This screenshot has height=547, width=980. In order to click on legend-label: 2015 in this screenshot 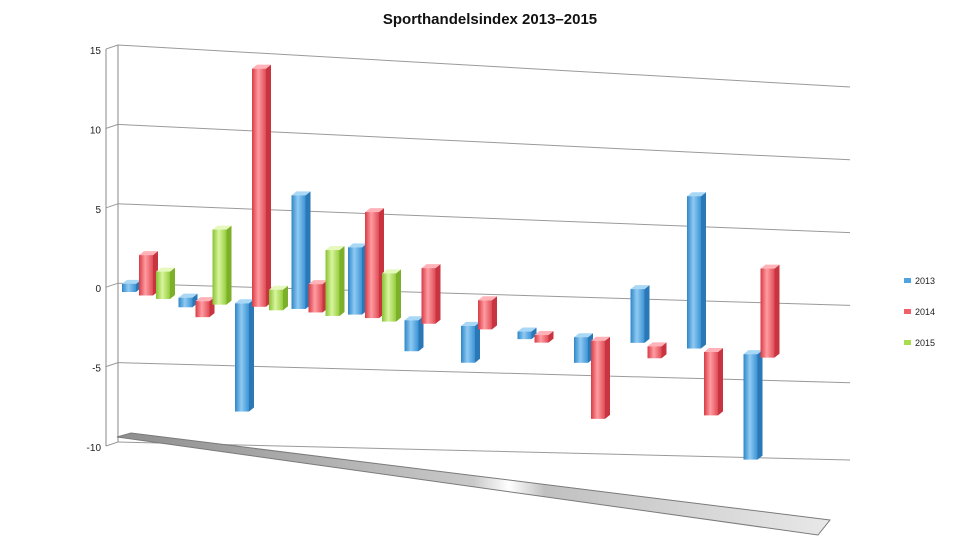, I will do `click(925, 343)`.